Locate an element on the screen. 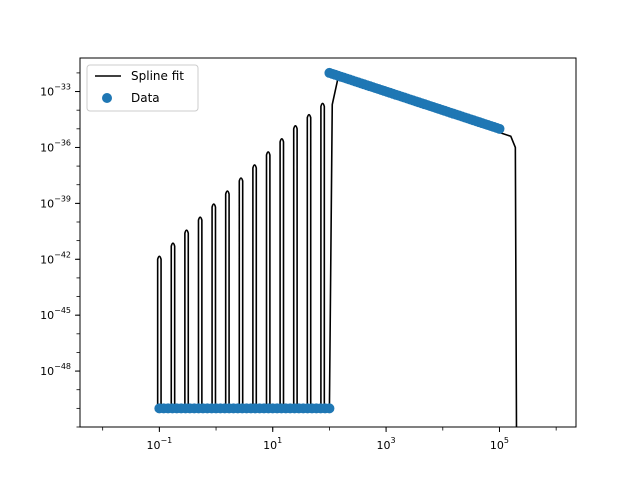 The width and height of the screenshot is (640, 480). x-tick-label: 10⁻¹ is located at coordinates (159, 444).